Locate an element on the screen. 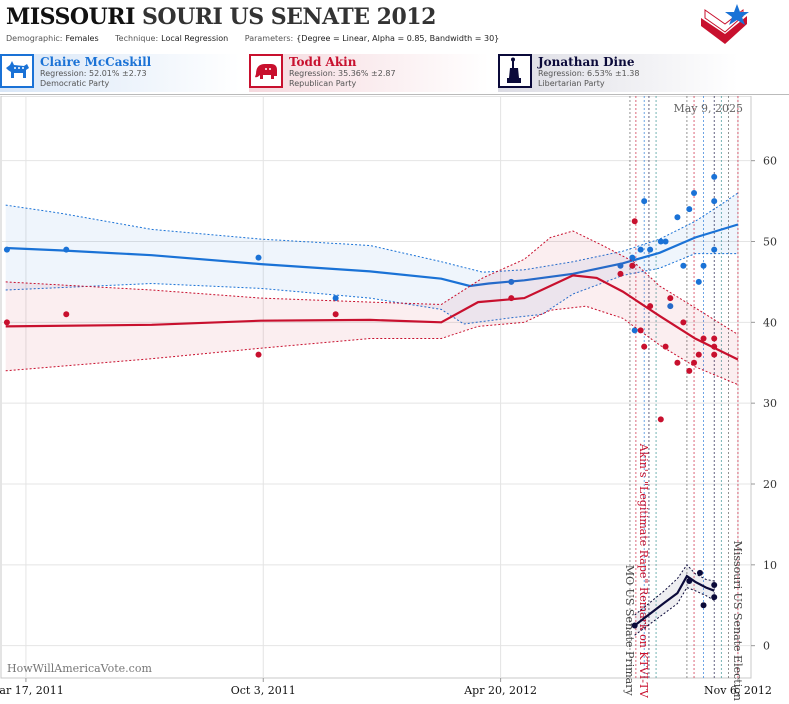 The image size is (789, 704). header-divider is located at coordinates (394, 94).